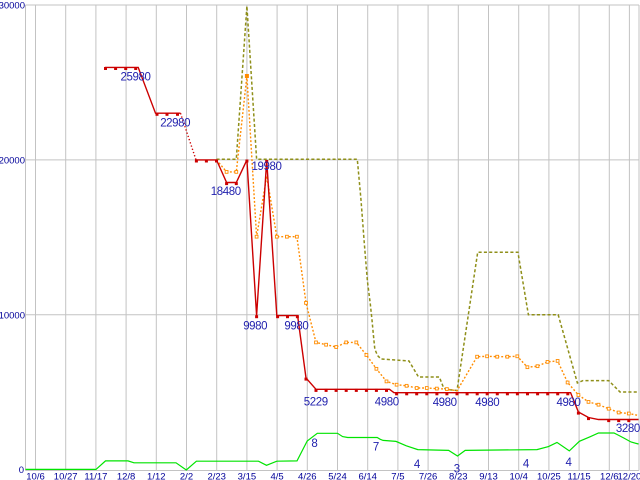 This screenshot has height=480, width=640. I want to click on svg-text: 2/23, so click(216, 476).